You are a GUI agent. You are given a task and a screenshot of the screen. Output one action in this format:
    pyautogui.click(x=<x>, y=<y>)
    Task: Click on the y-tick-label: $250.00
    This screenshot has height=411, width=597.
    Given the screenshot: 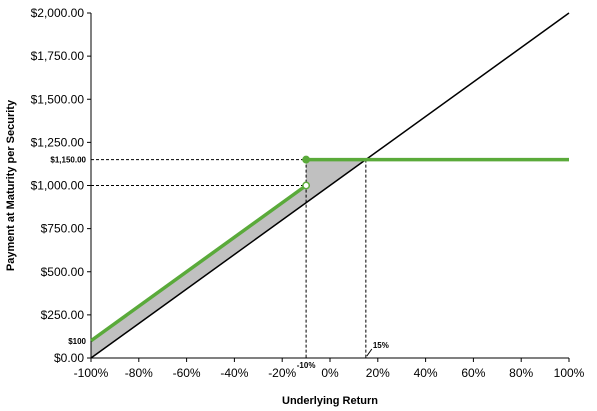 What is the action you would take?
    pyautogui.click(x=63, y=315)
    